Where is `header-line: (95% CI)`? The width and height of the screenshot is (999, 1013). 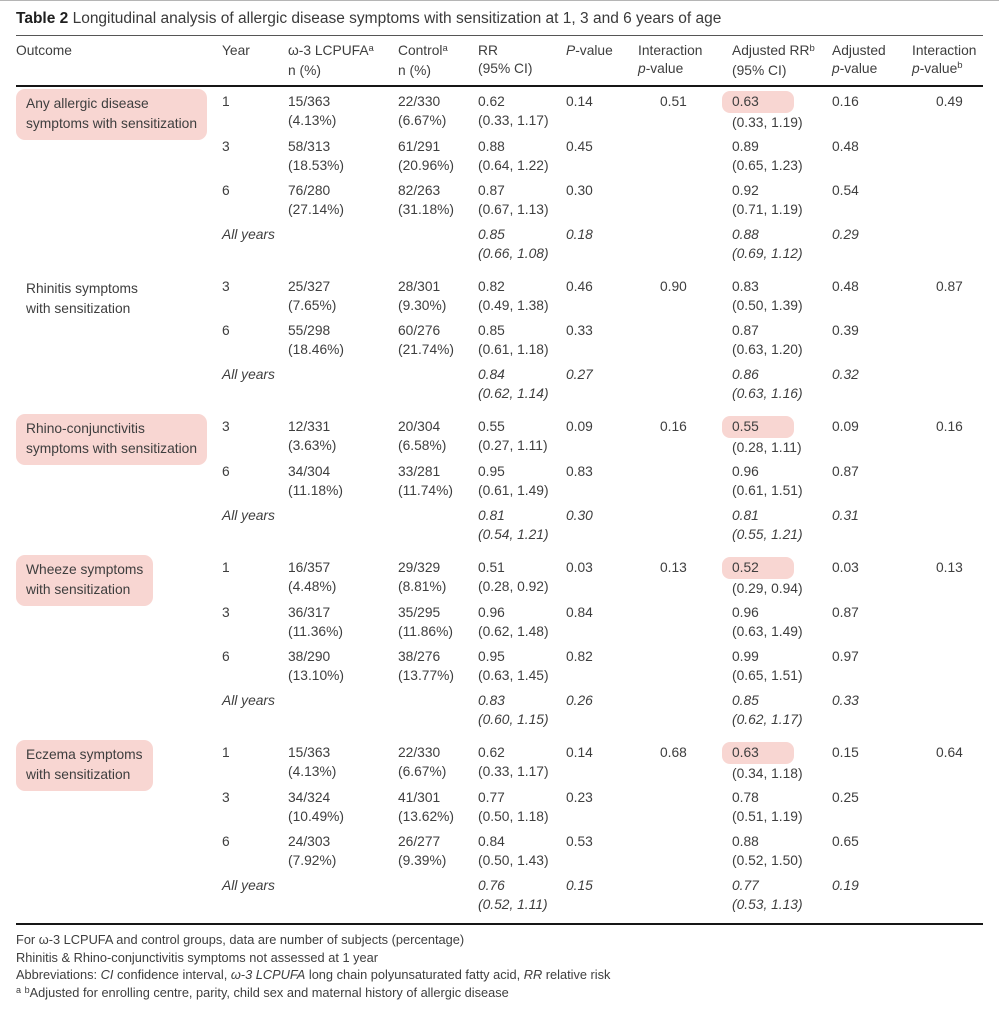 header-line: (95% CI) is located at coordinates (781, 71).